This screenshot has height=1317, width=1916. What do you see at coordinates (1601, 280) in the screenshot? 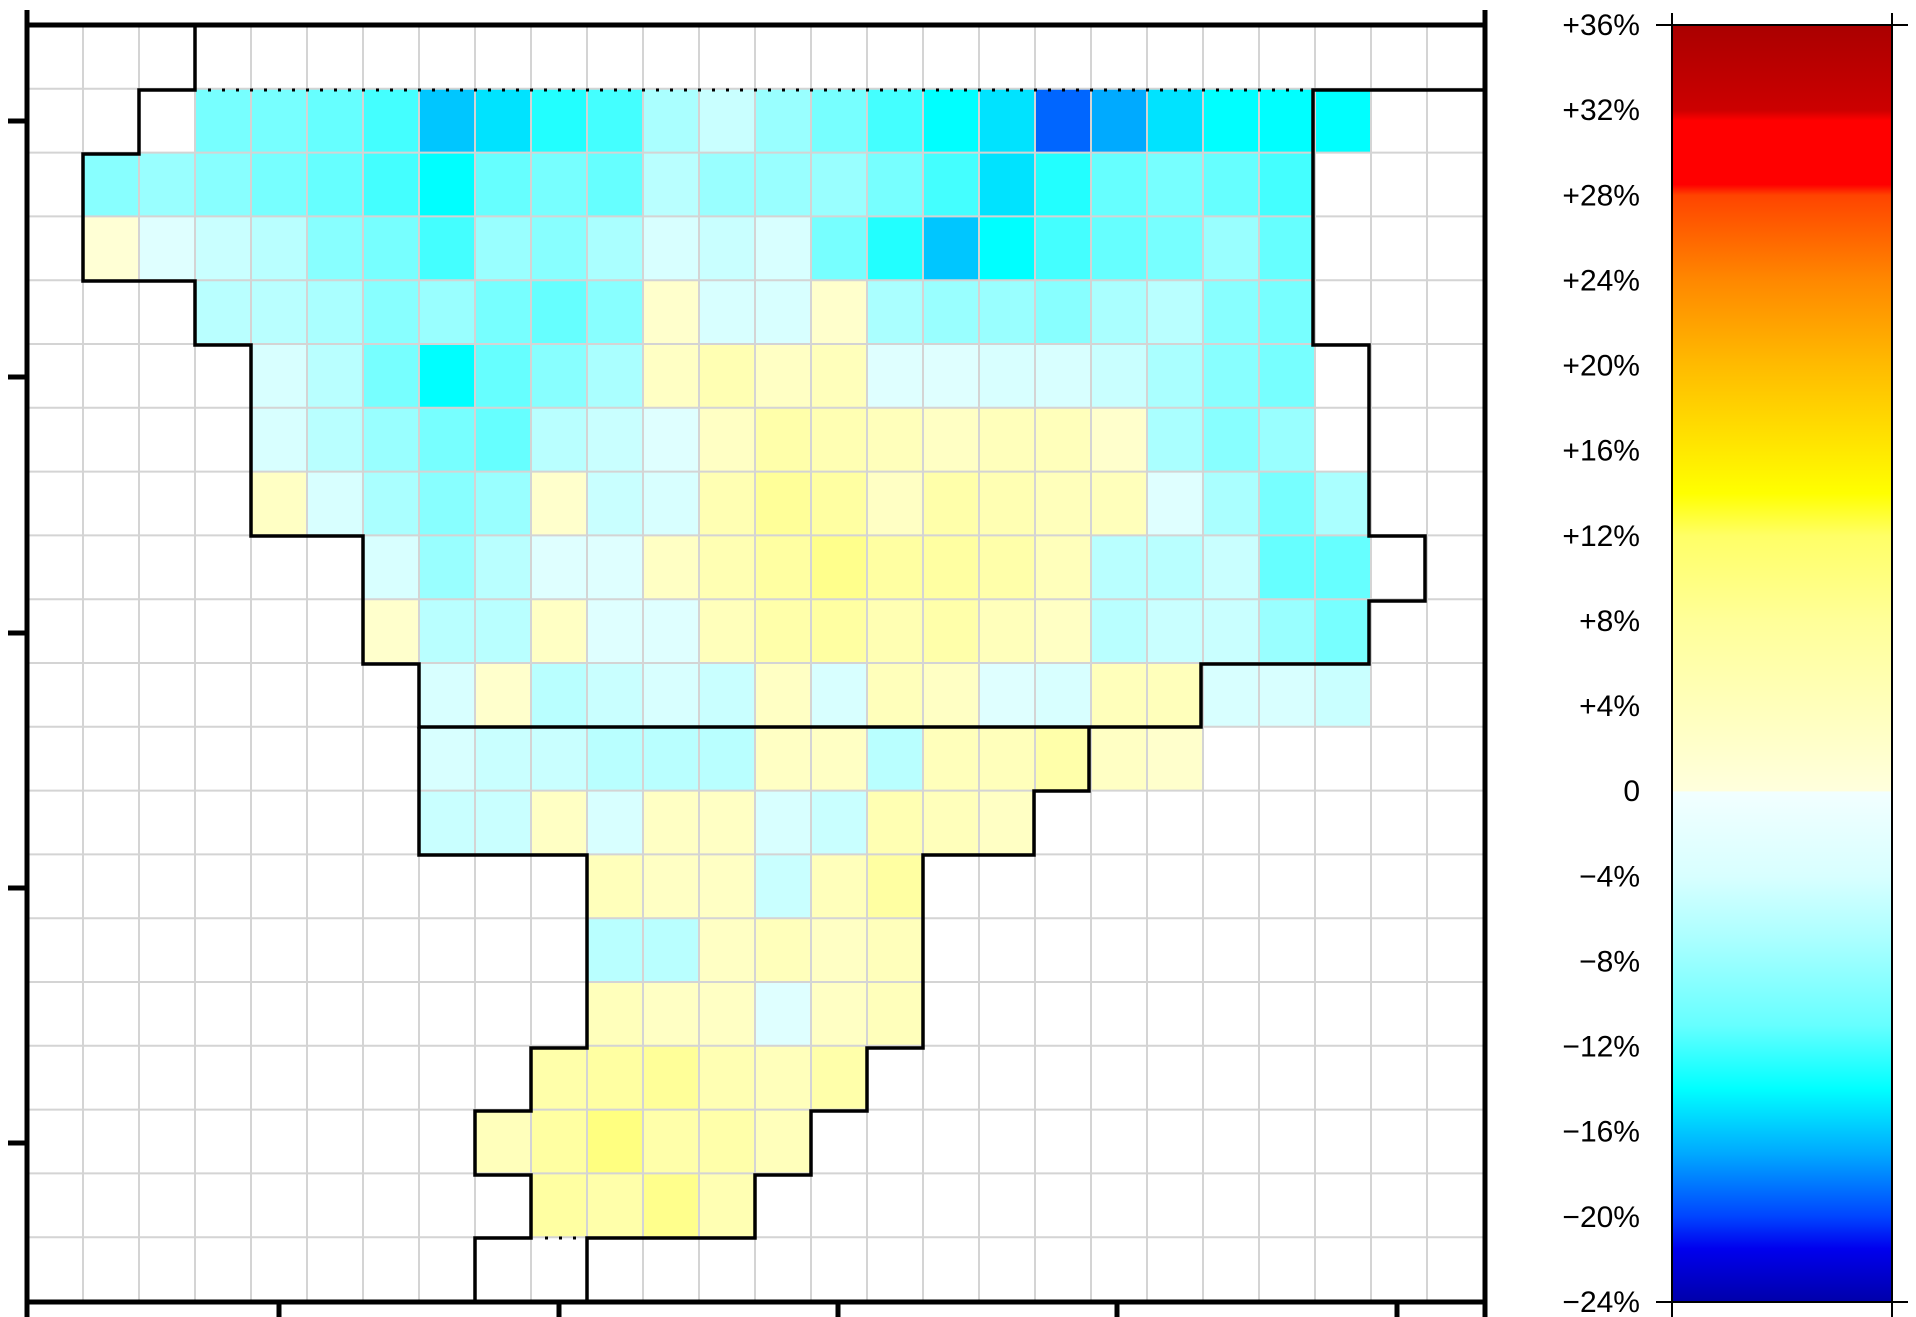
I see `colorbar-tick-label: +24%` at bounding box center [1601, 280].